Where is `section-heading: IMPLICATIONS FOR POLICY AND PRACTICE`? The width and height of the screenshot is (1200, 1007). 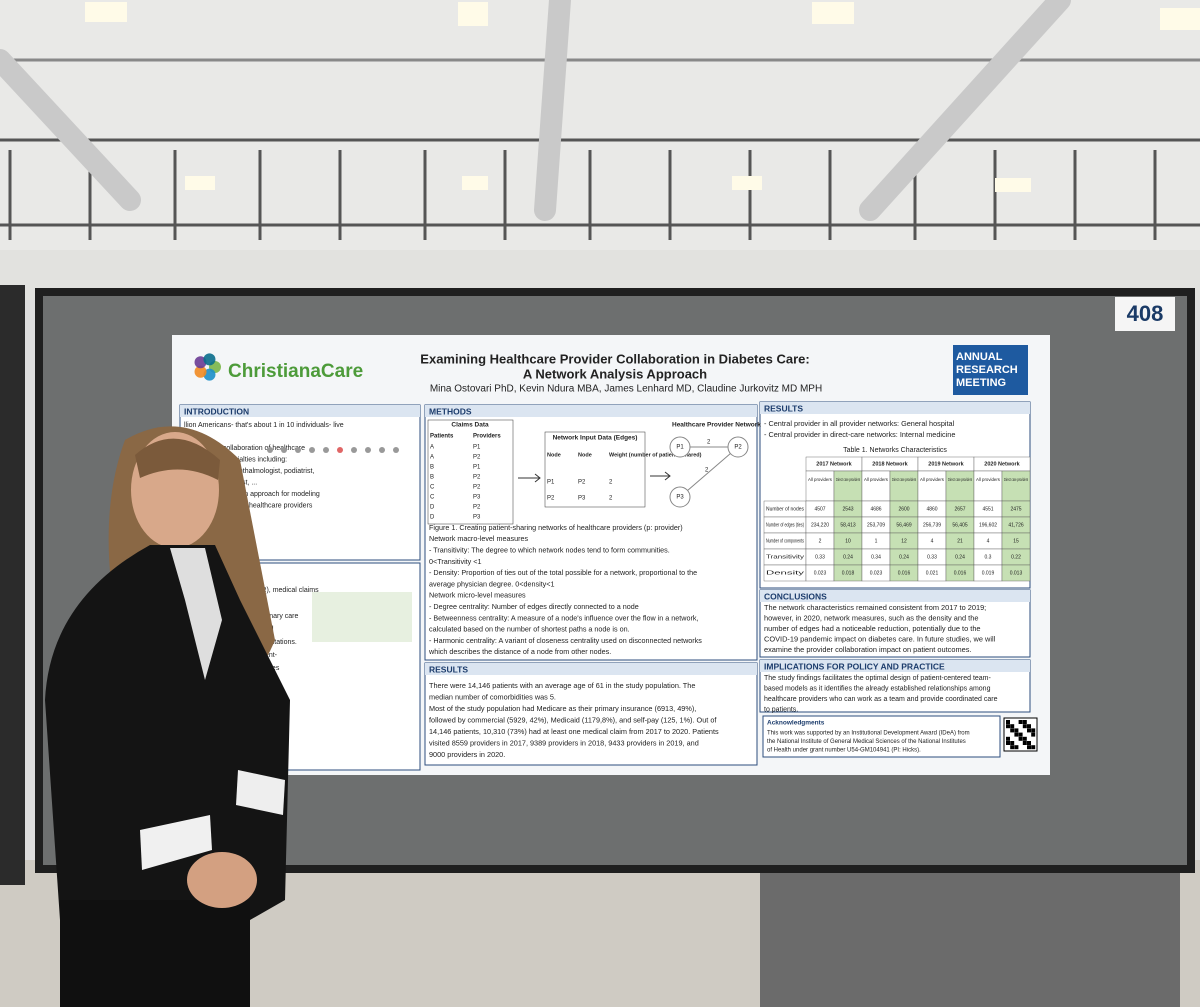
section-heading: IMPLICATIONS FOR POLICY AND PRACTICE is located at coordinates (854, 666).